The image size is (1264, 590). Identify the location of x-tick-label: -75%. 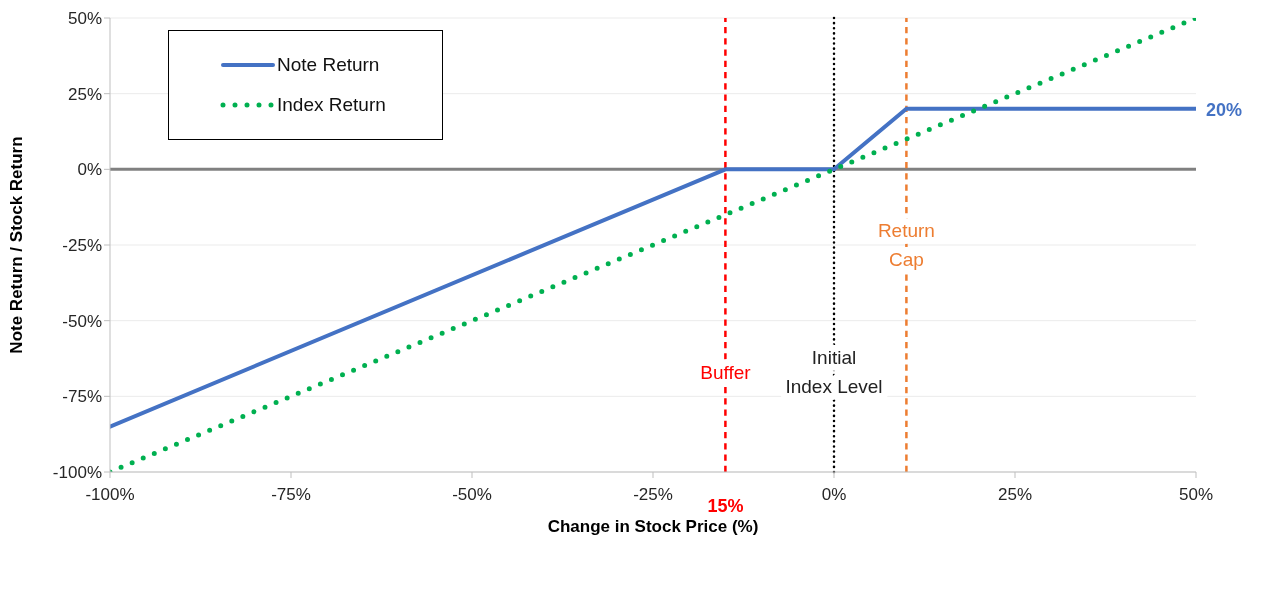
(291, 495).